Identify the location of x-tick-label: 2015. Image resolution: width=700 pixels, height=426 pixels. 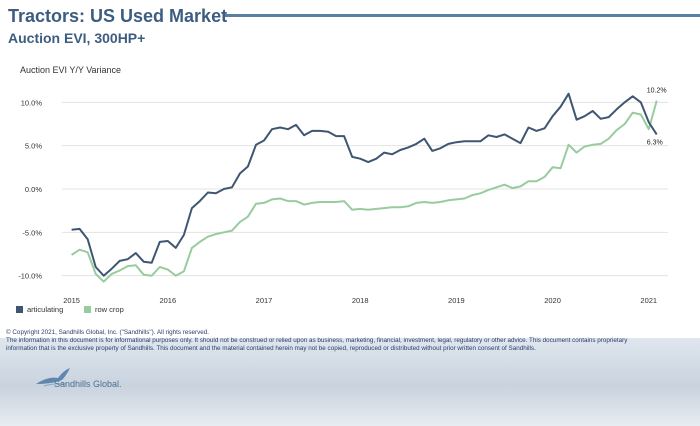
(71, 300).